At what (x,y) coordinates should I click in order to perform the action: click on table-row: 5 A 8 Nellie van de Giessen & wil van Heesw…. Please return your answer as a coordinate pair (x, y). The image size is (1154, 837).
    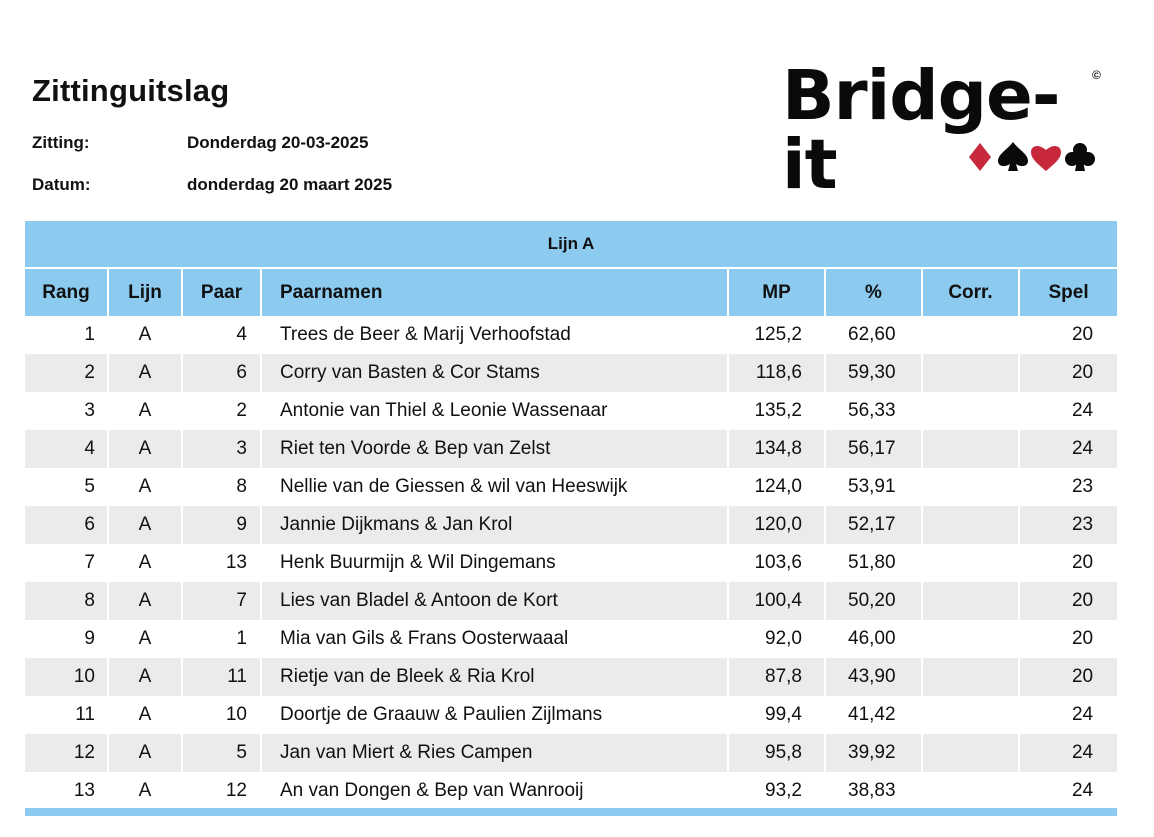
    Looking at the image, I should click on (571, 487).